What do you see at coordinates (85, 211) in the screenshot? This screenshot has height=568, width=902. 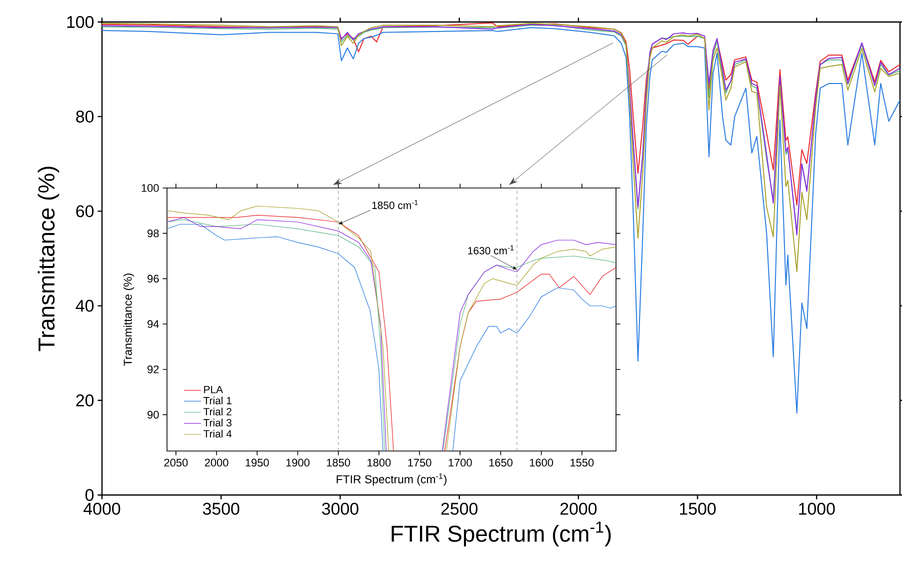 I see `y-tick-label: 60` at bounding box center [85, 211].